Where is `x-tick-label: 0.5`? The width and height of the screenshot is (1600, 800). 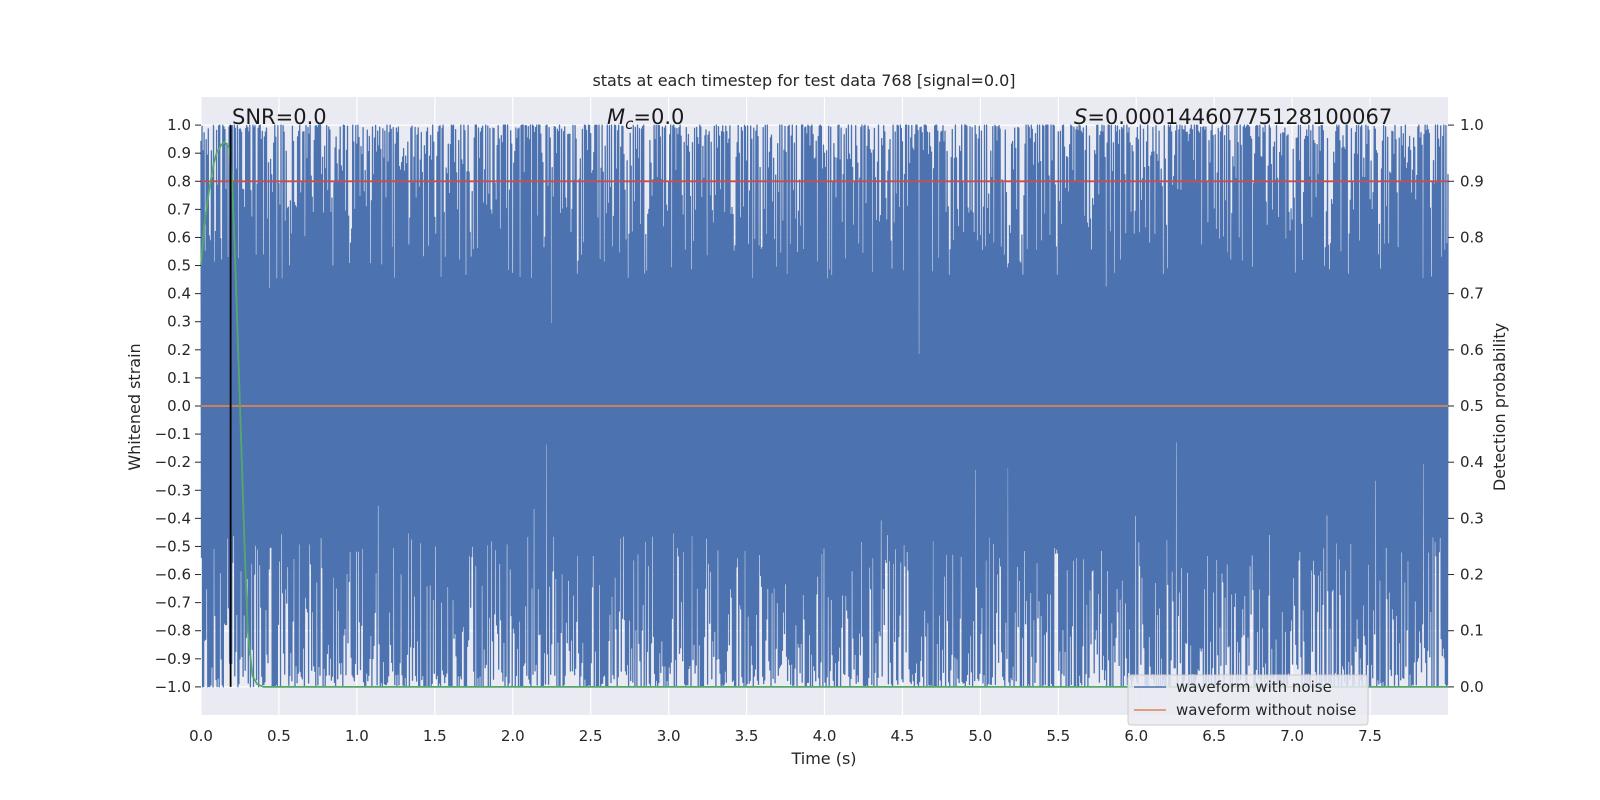 x-tick-label: 0.5 is located at coordinates (279, 736).